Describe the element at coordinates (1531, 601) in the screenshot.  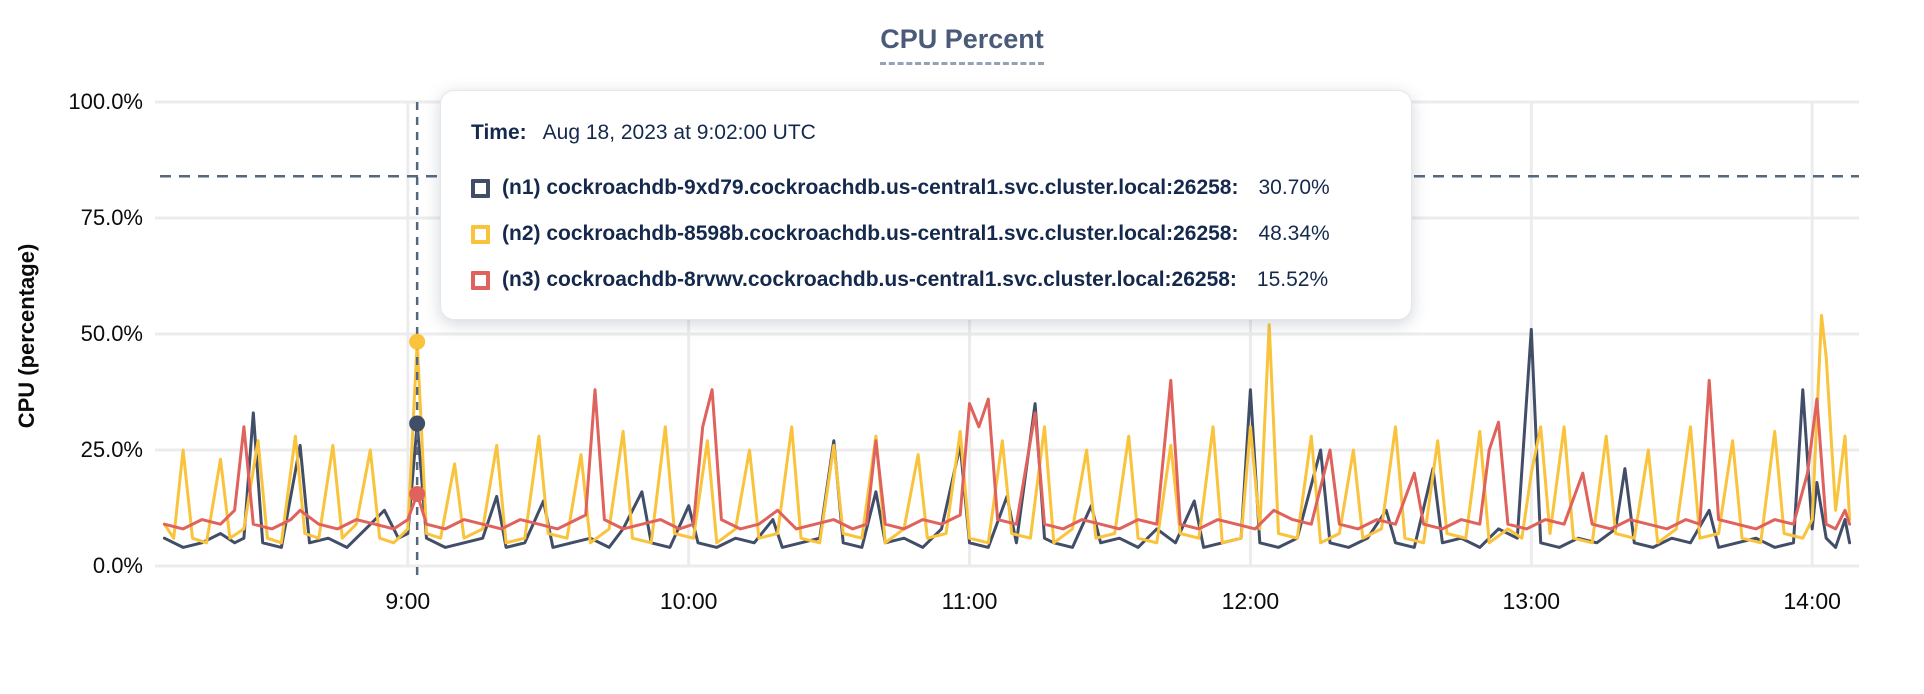
I see `x-tick-label: 13:00` at that location.